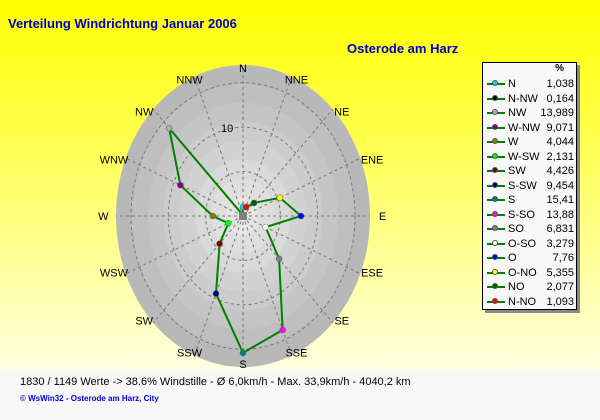 The image size is (600, 420). What do you see at coordinates (216, 293) in the screenshot?
I see `data-point-s-sw` at bounding box center [216, 293].